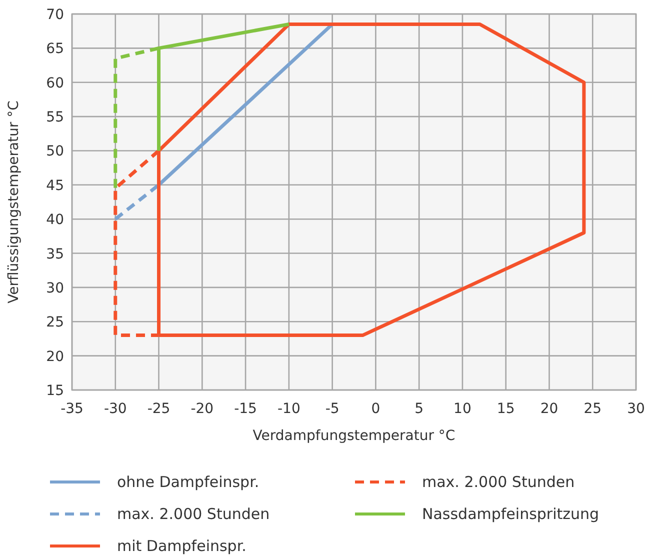 The height and width of the screenshot is (556, 647). I want to click on y-tick-label: 55, so click(55, 118).